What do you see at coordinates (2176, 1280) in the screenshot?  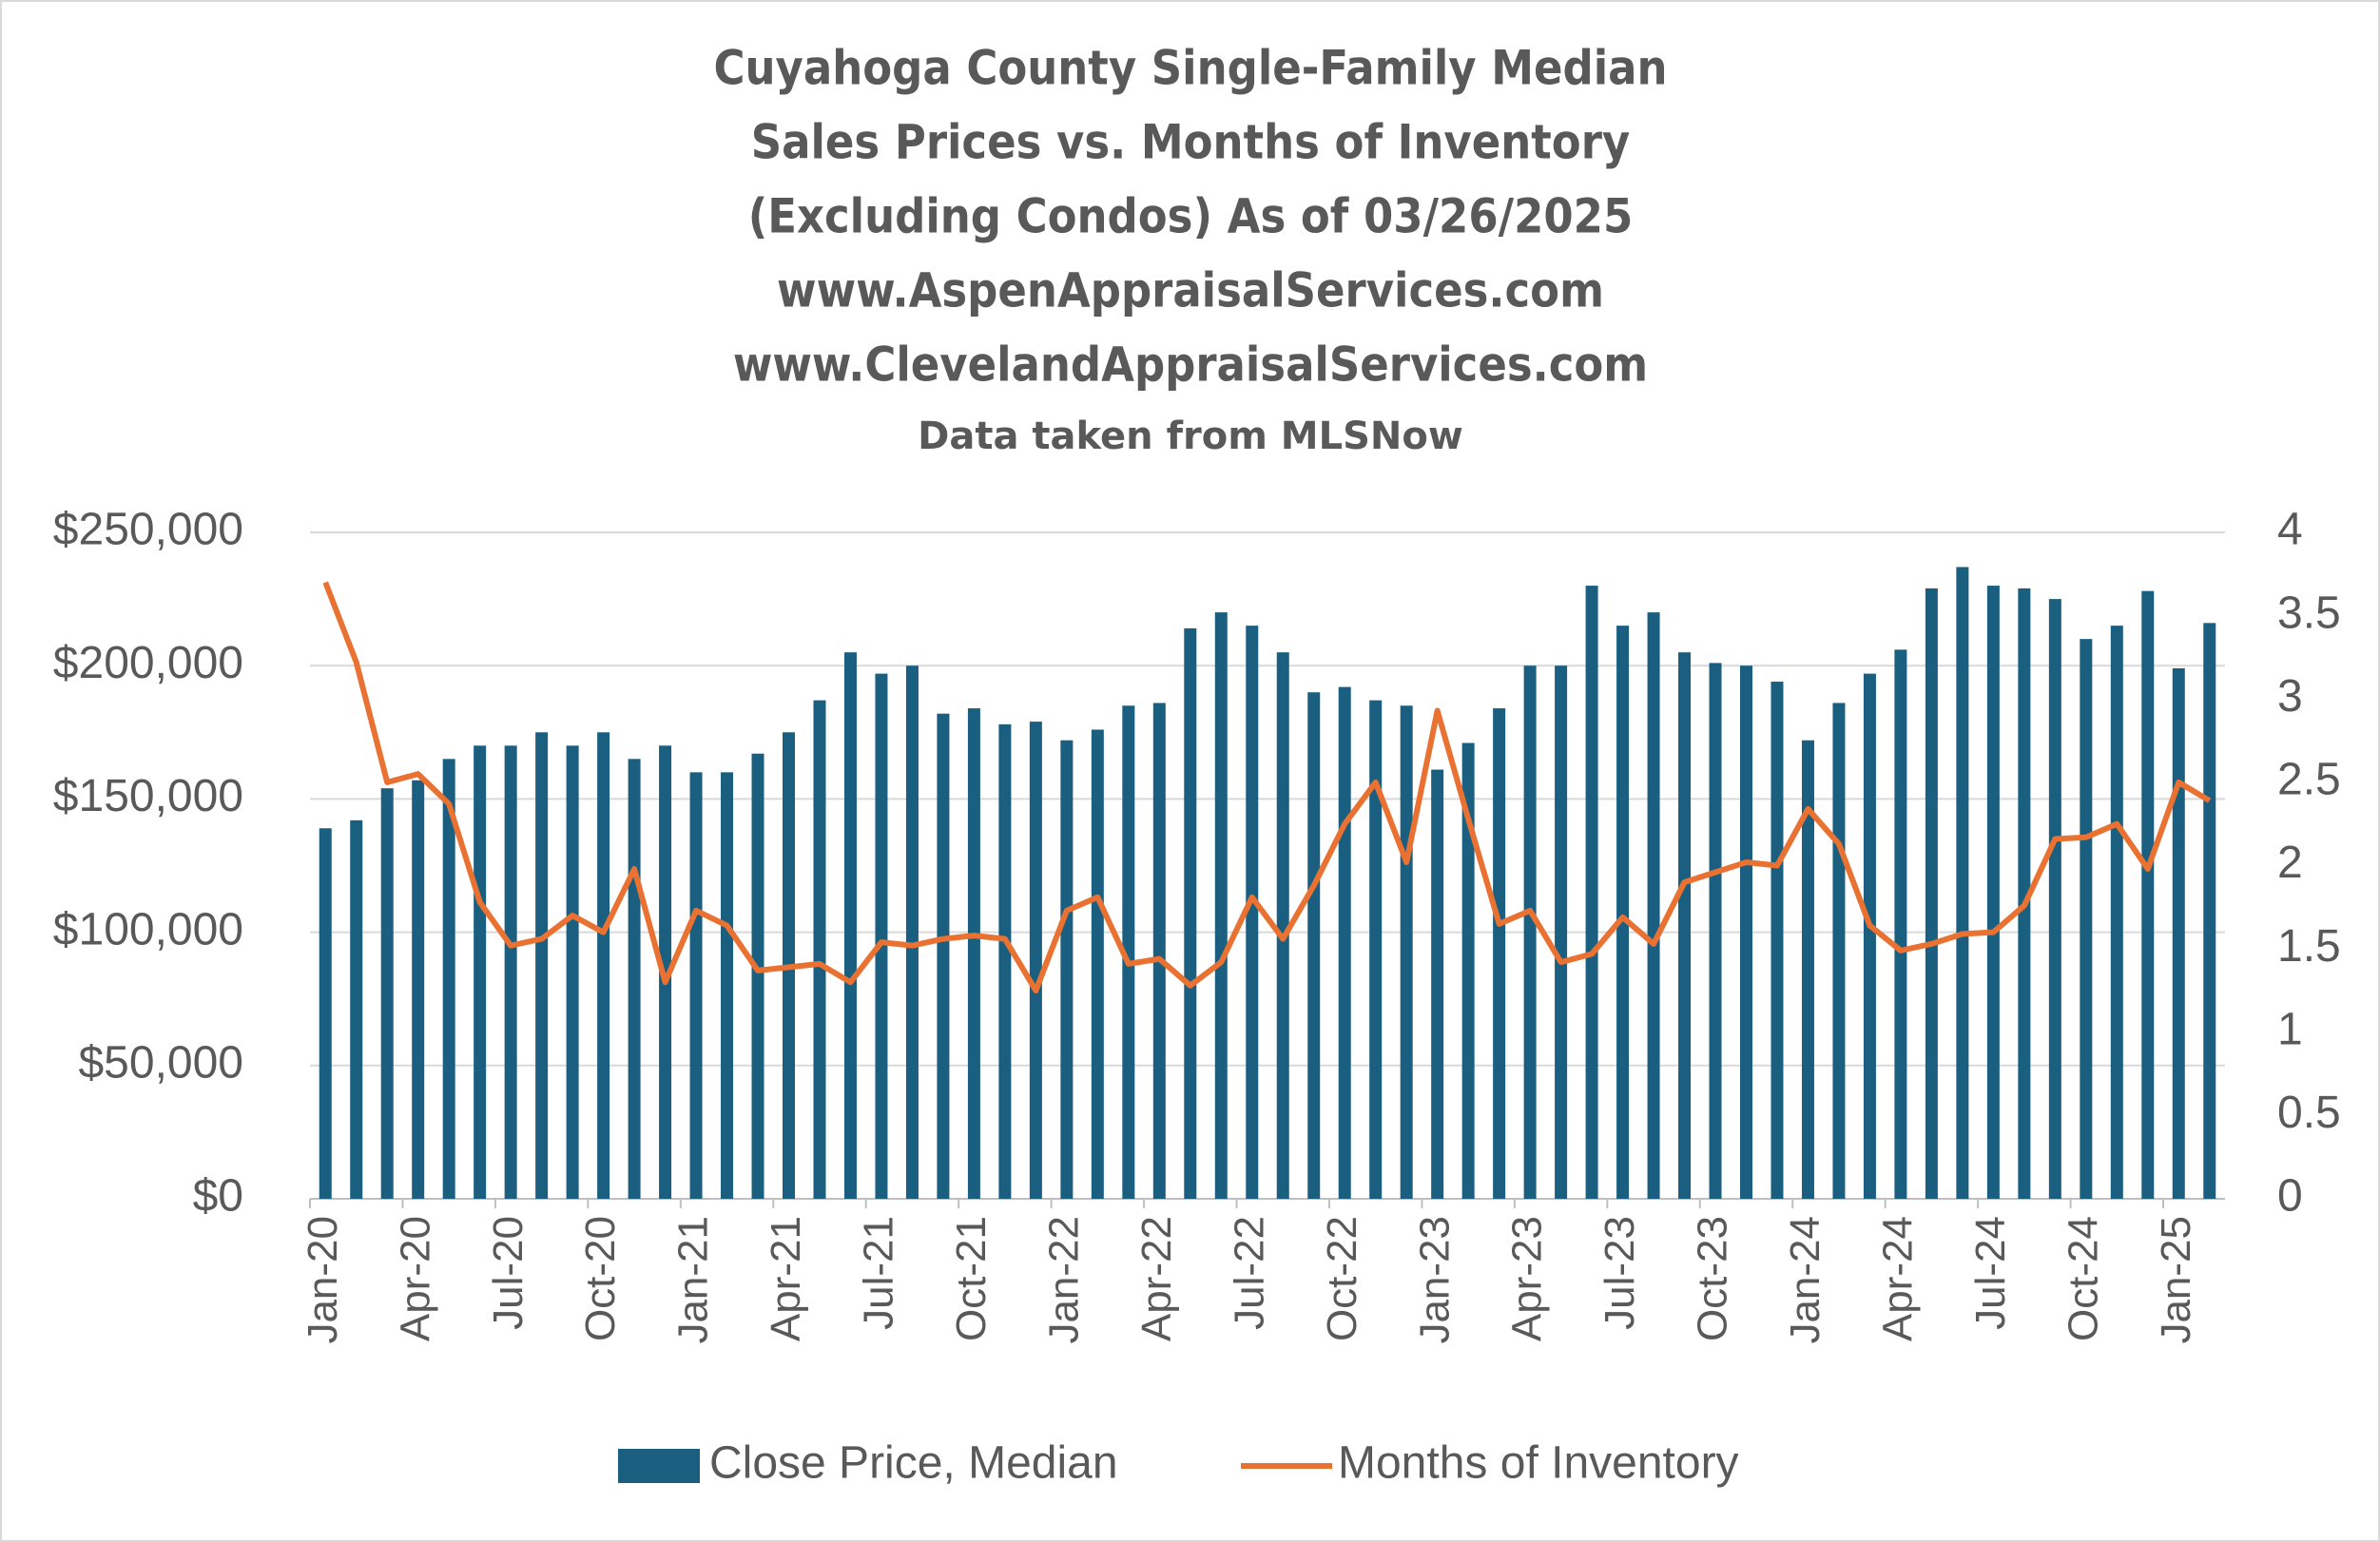 I see `x-tick-label: Jan-25` at bounding box center [2176, 1280].